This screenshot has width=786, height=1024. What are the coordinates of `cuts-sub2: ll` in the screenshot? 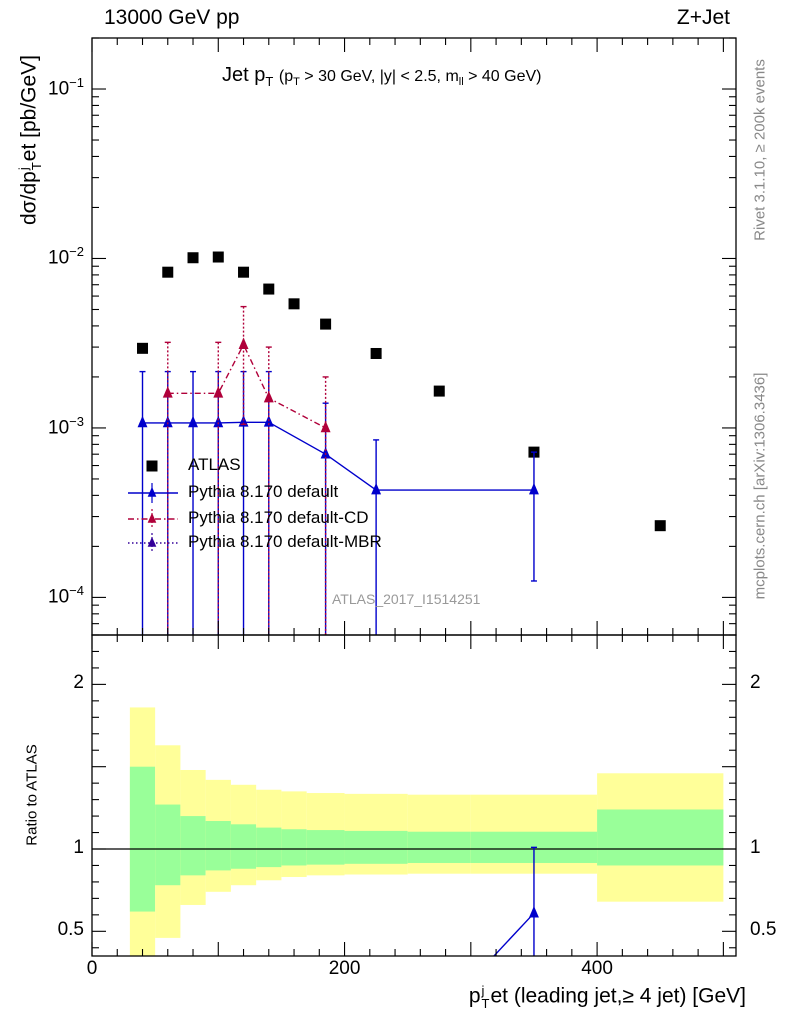 It's located at (461, 82).